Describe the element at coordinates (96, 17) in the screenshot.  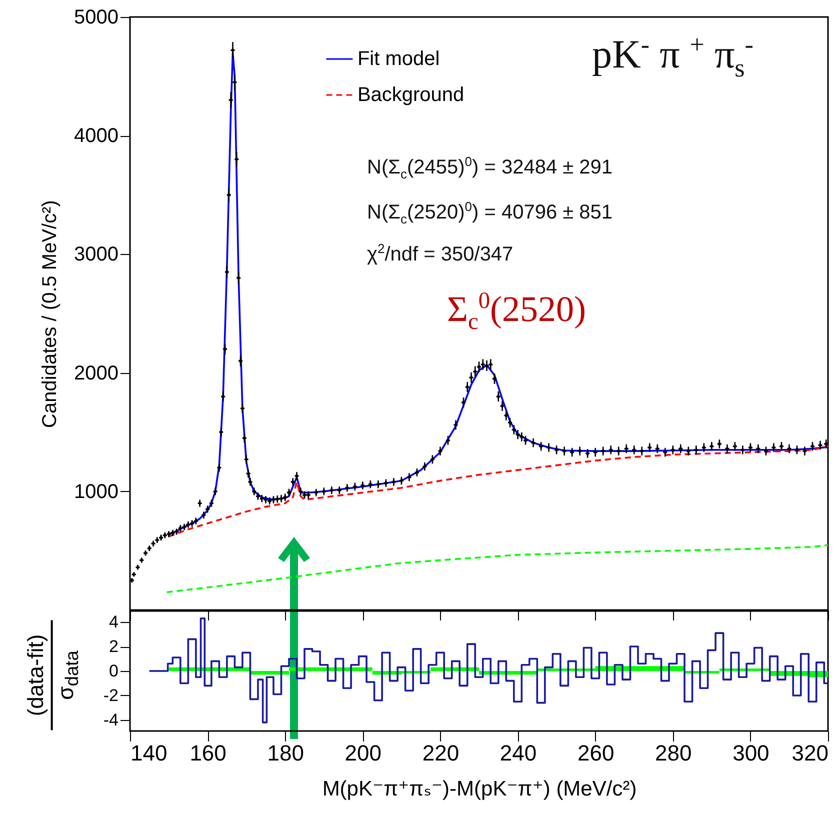
I see `y-tick-label: 5000` at that location.